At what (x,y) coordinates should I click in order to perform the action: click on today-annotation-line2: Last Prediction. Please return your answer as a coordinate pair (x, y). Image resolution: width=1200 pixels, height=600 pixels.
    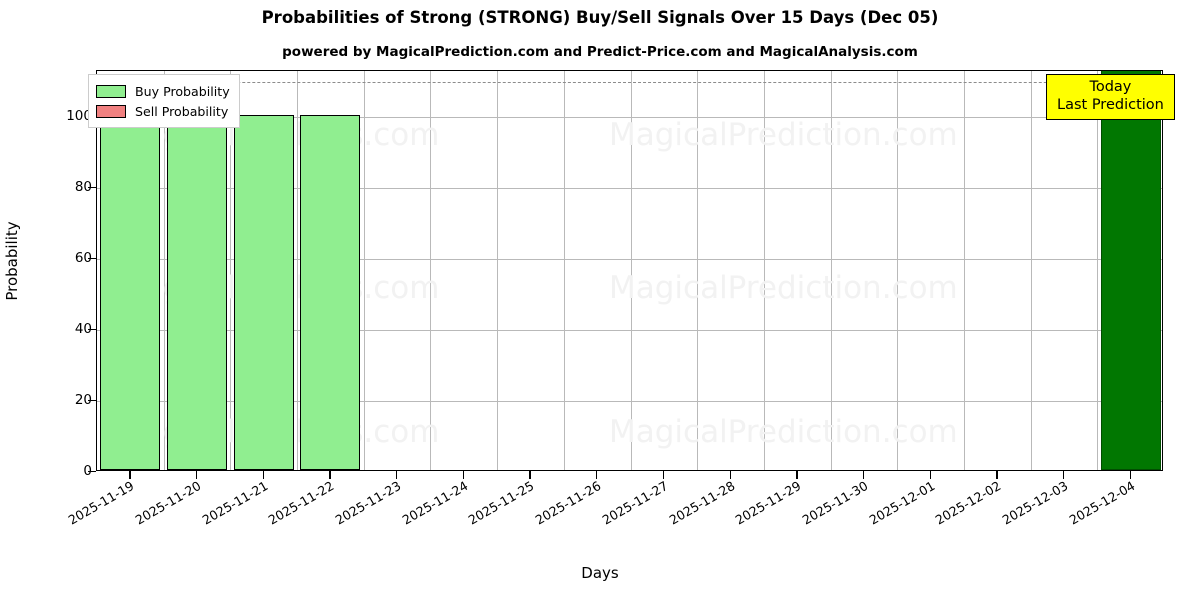
    Looking at the image, I should click on (1110, 104).